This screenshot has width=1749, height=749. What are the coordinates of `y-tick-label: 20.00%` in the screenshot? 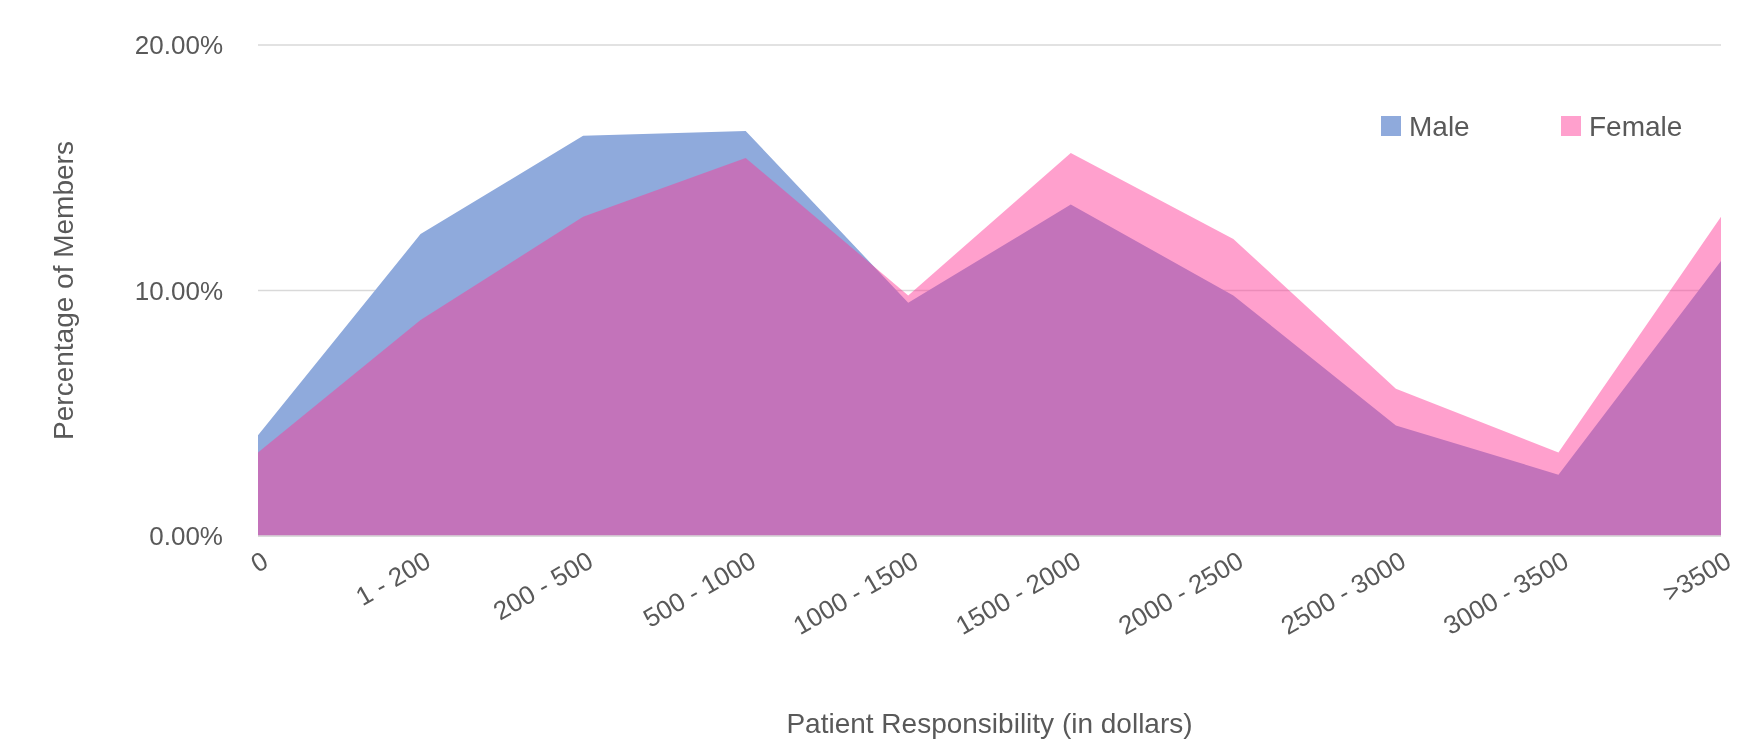 It's located at (178, 45).